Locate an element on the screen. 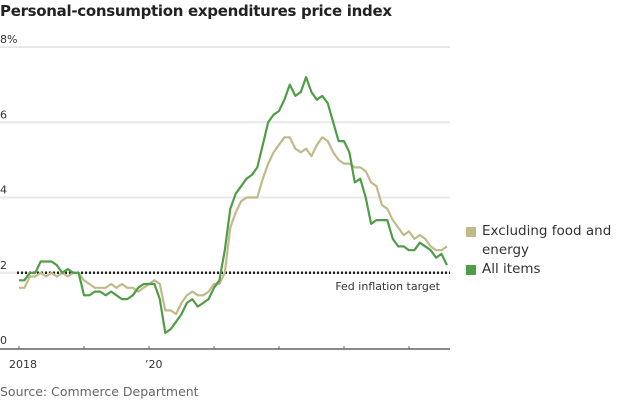 This screenshot has width=620, height=400. x-tick-label: 2018 is located at coordinates (23, 364).